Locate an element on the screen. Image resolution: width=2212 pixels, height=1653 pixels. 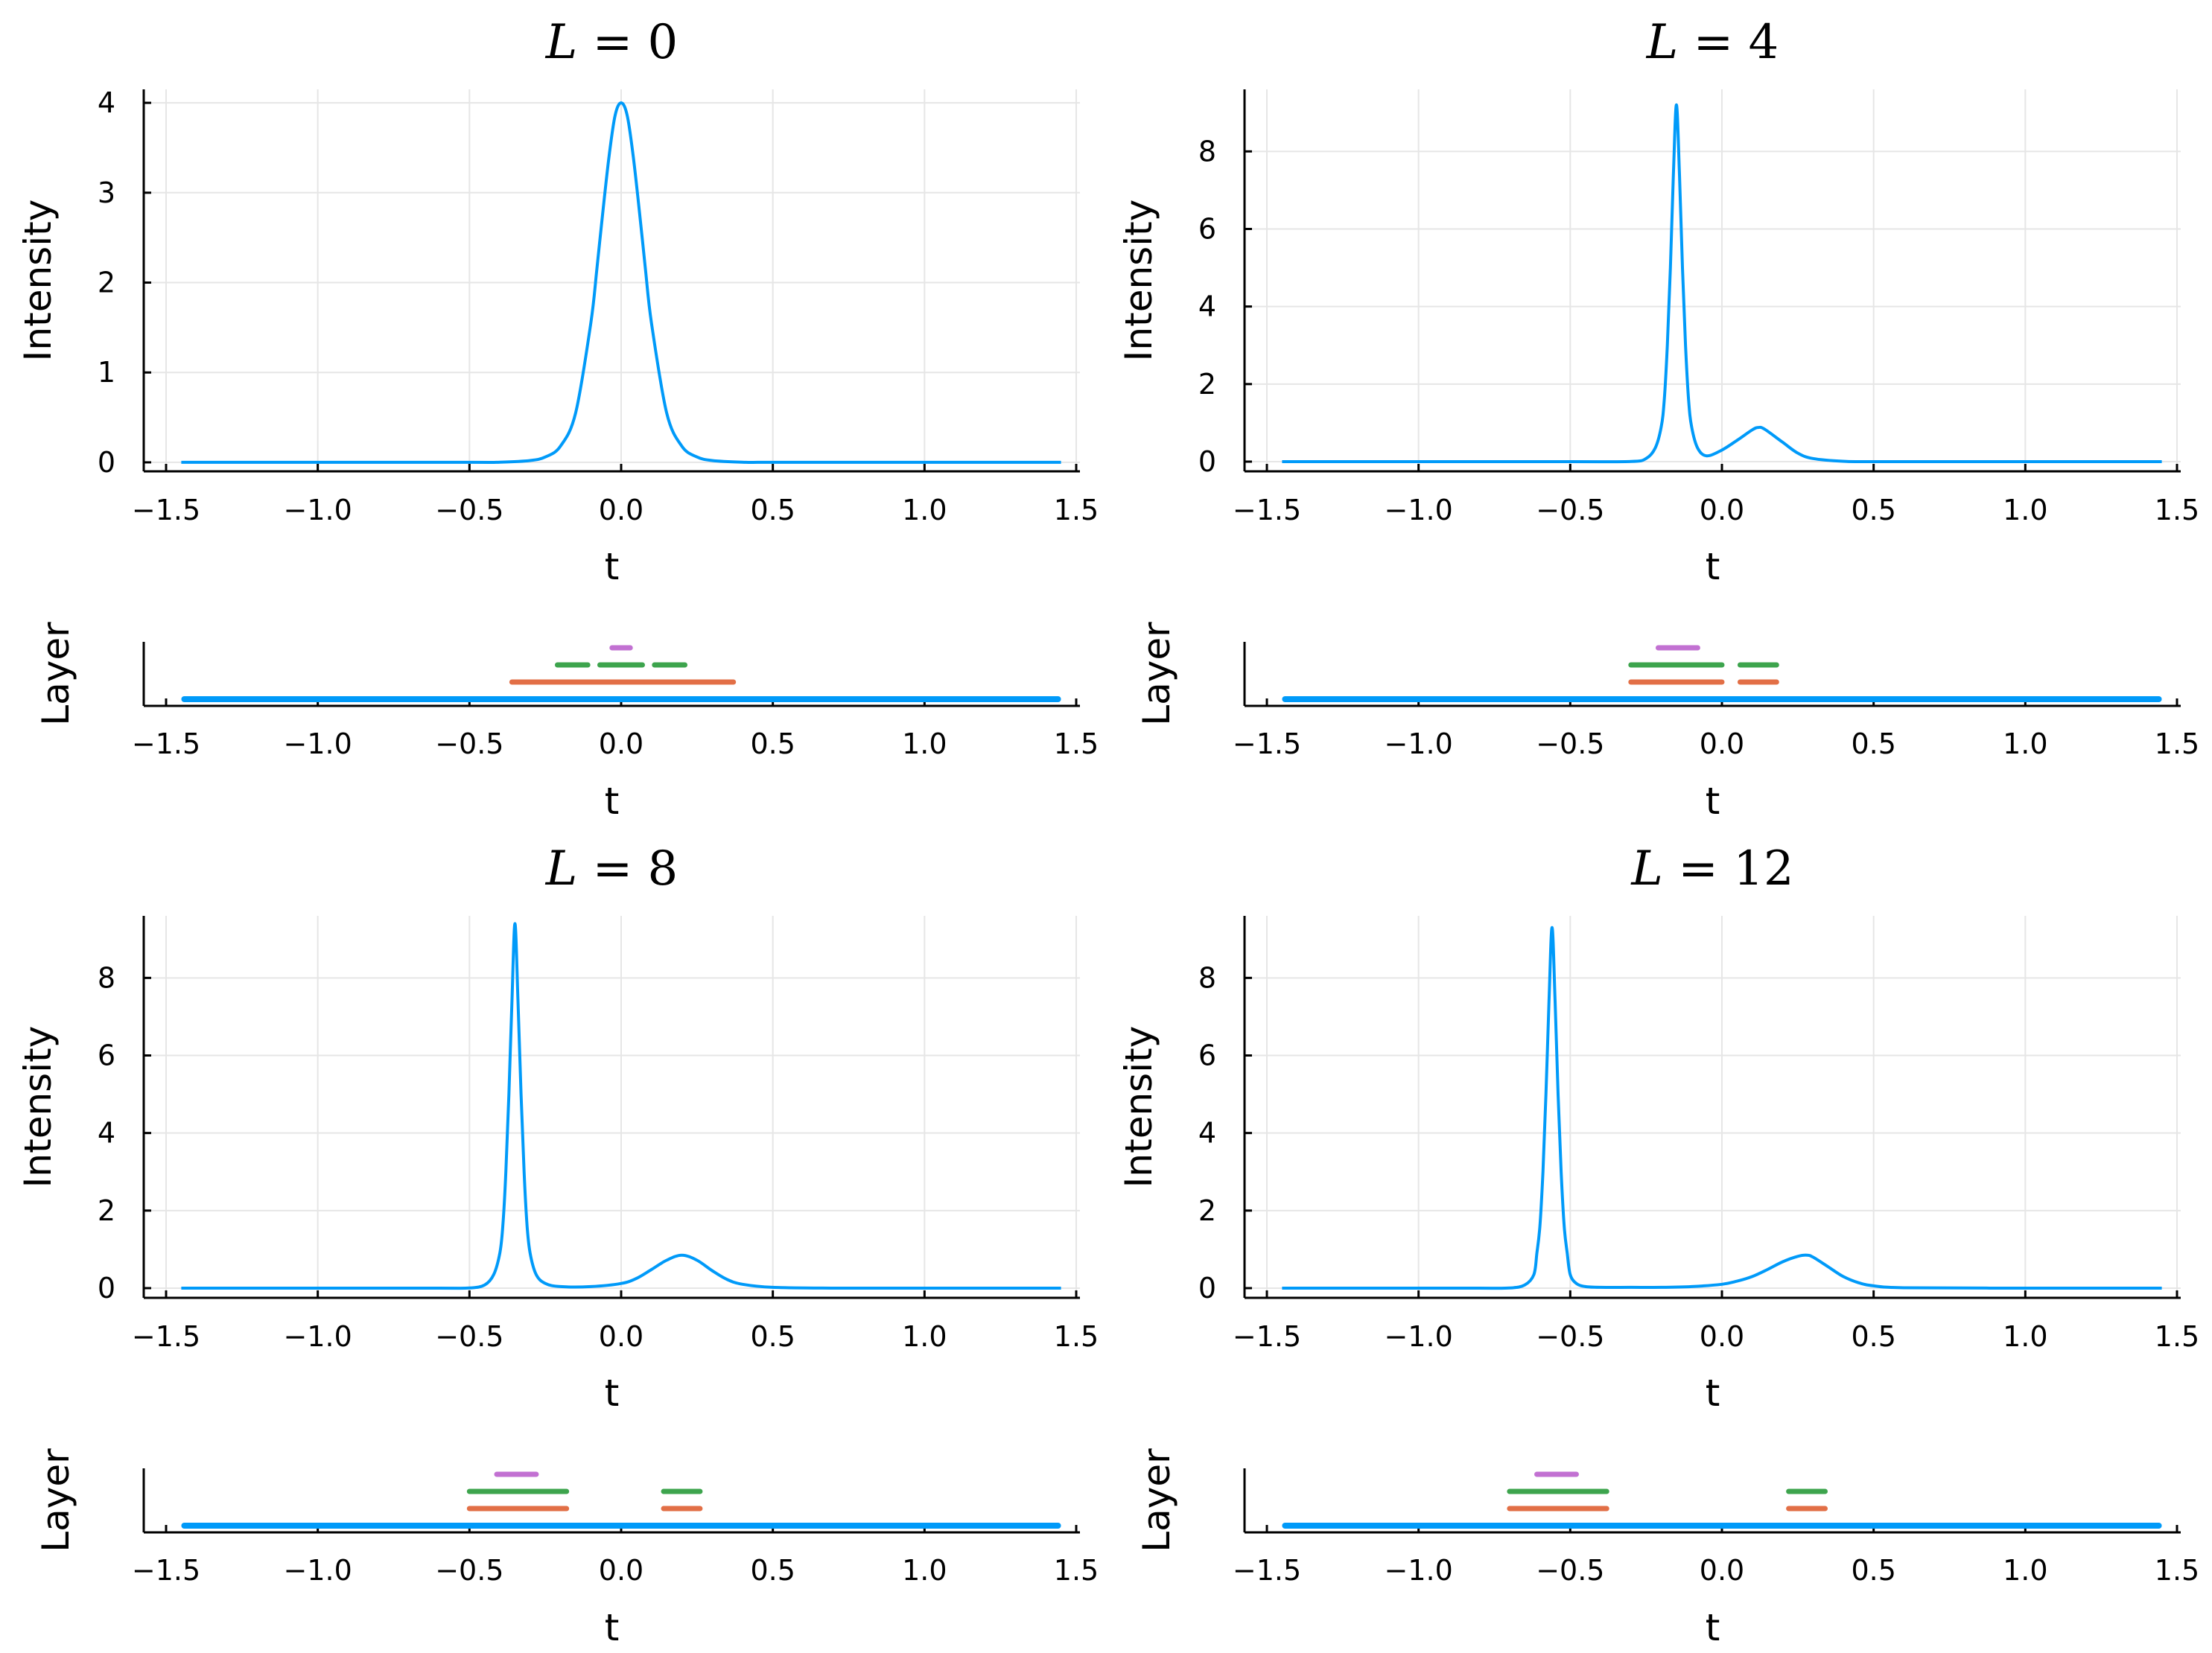
subplot-title: L = 8 is located at coordinates (611, 868).